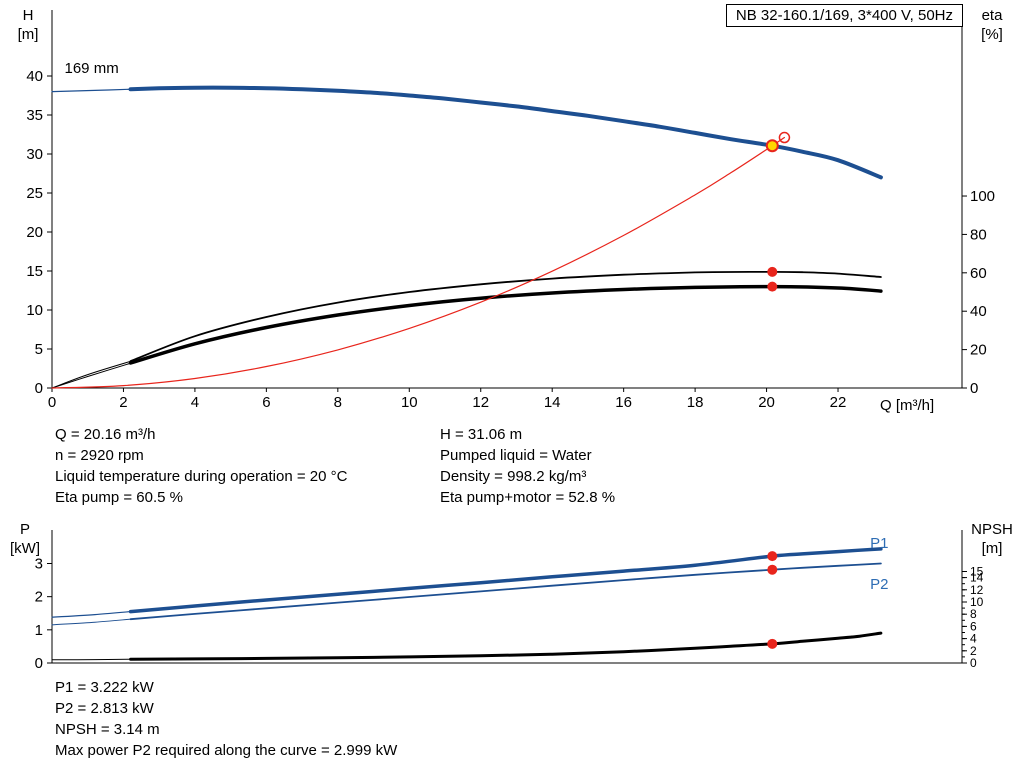 Image resolution: width=1024 pixels, height=781 pixels. Describe the element at coordinates (992, 529) in the screenshot. I see `npsh-axis-symbol: NPSH` at that location.